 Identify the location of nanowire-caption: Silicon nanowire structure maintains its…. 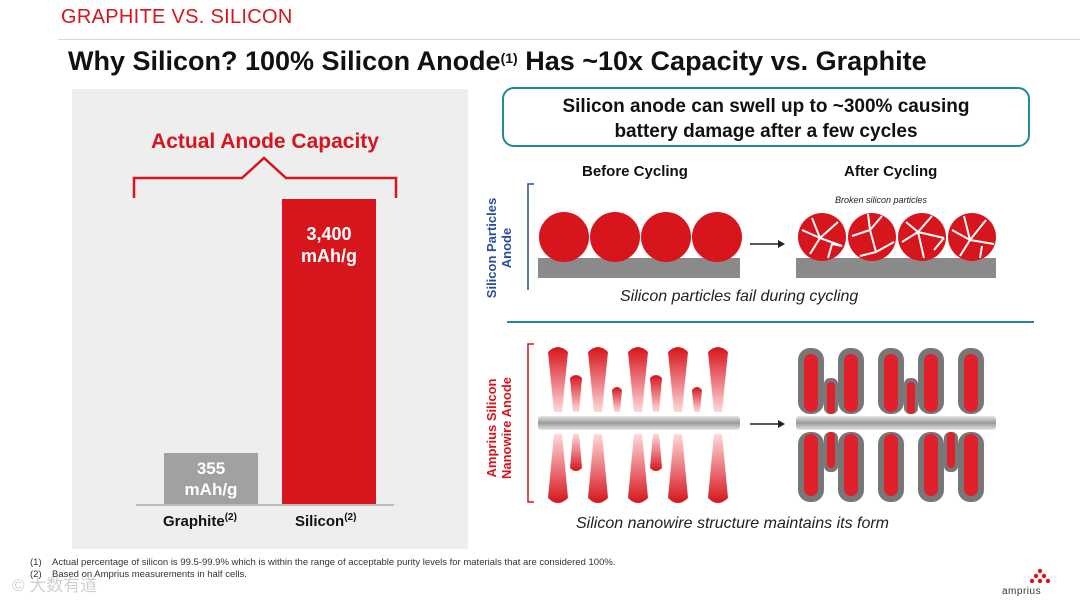
(733, 523).